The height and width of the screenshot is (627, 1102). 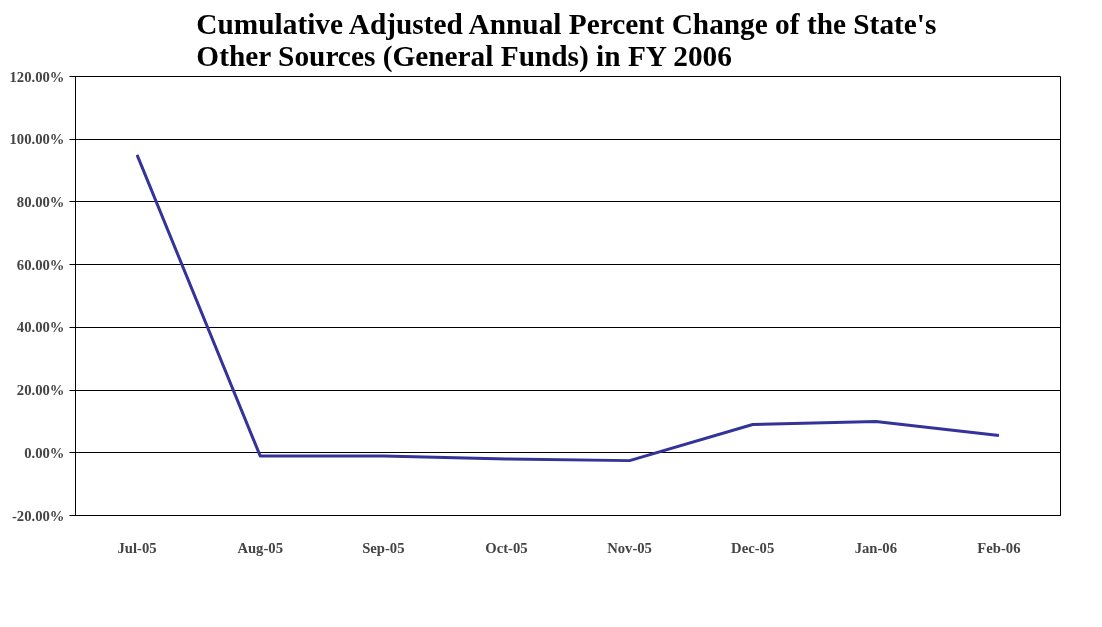 I want to click on y-tick-label: 120.00%, so click(x=37, y=76).